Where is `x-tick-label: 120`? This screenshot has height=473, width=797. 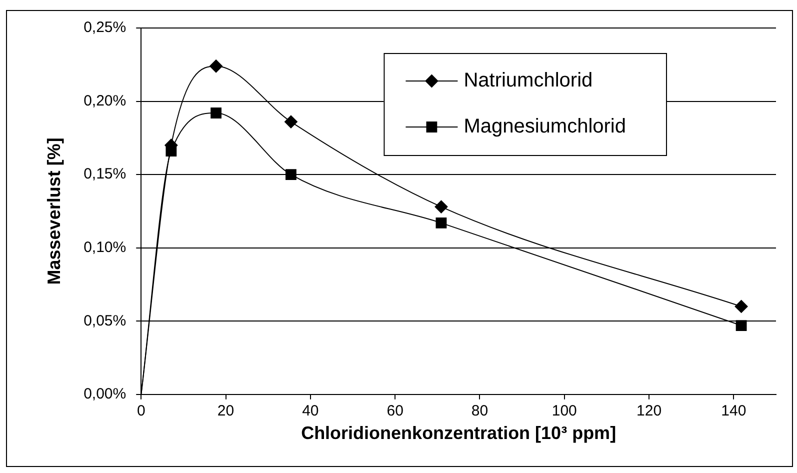
x-tick-label: 120 is located at coordinates (649, 411).